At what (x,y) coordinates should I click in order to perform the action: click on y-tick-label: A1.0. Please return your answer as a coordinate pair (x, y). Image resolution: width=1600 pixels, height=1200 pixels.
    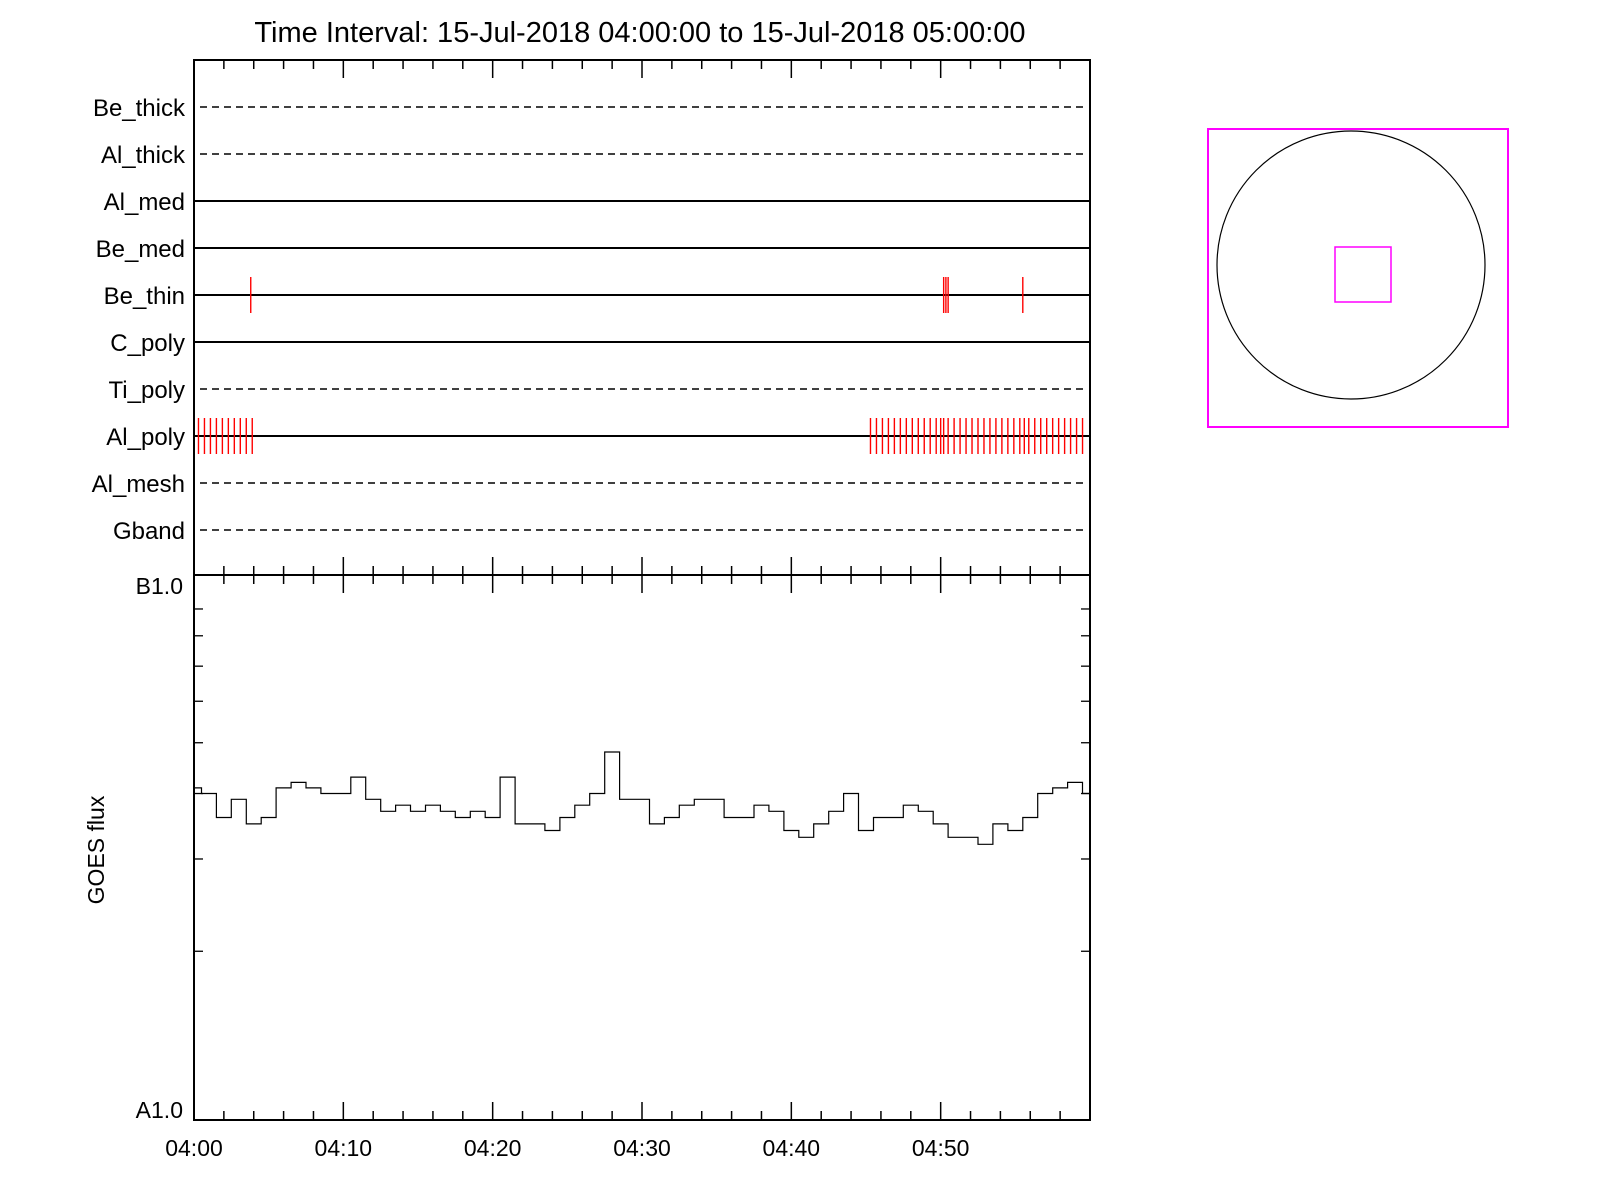
    Looking at the image, I should click on (159, 1110).